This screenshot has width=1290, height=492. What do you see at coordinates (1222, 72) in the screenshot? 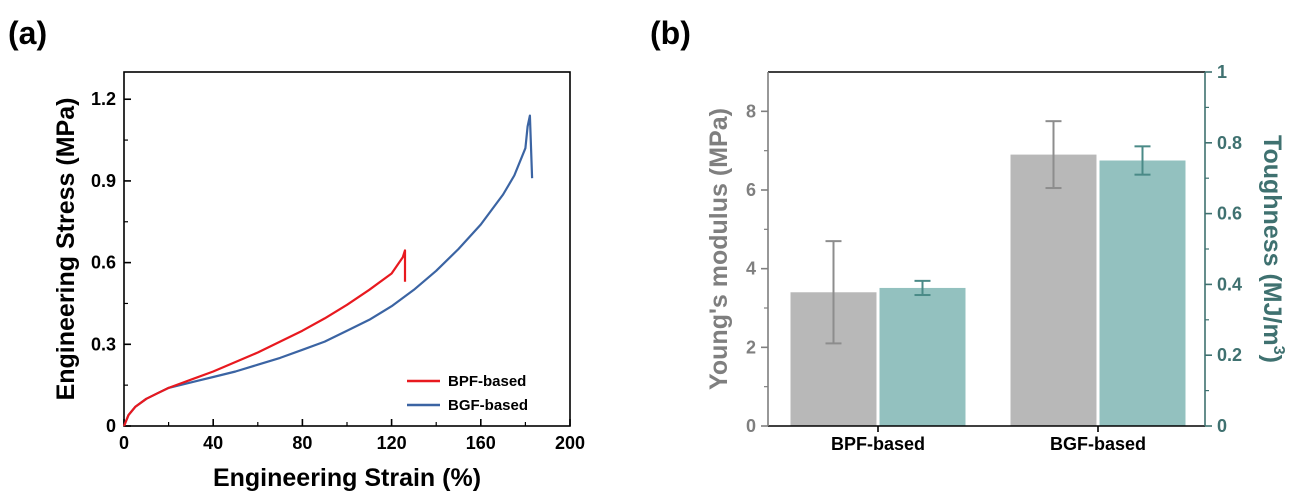
I see `y-tick-label-b-right: 1` at bounding box center [1222, 72].